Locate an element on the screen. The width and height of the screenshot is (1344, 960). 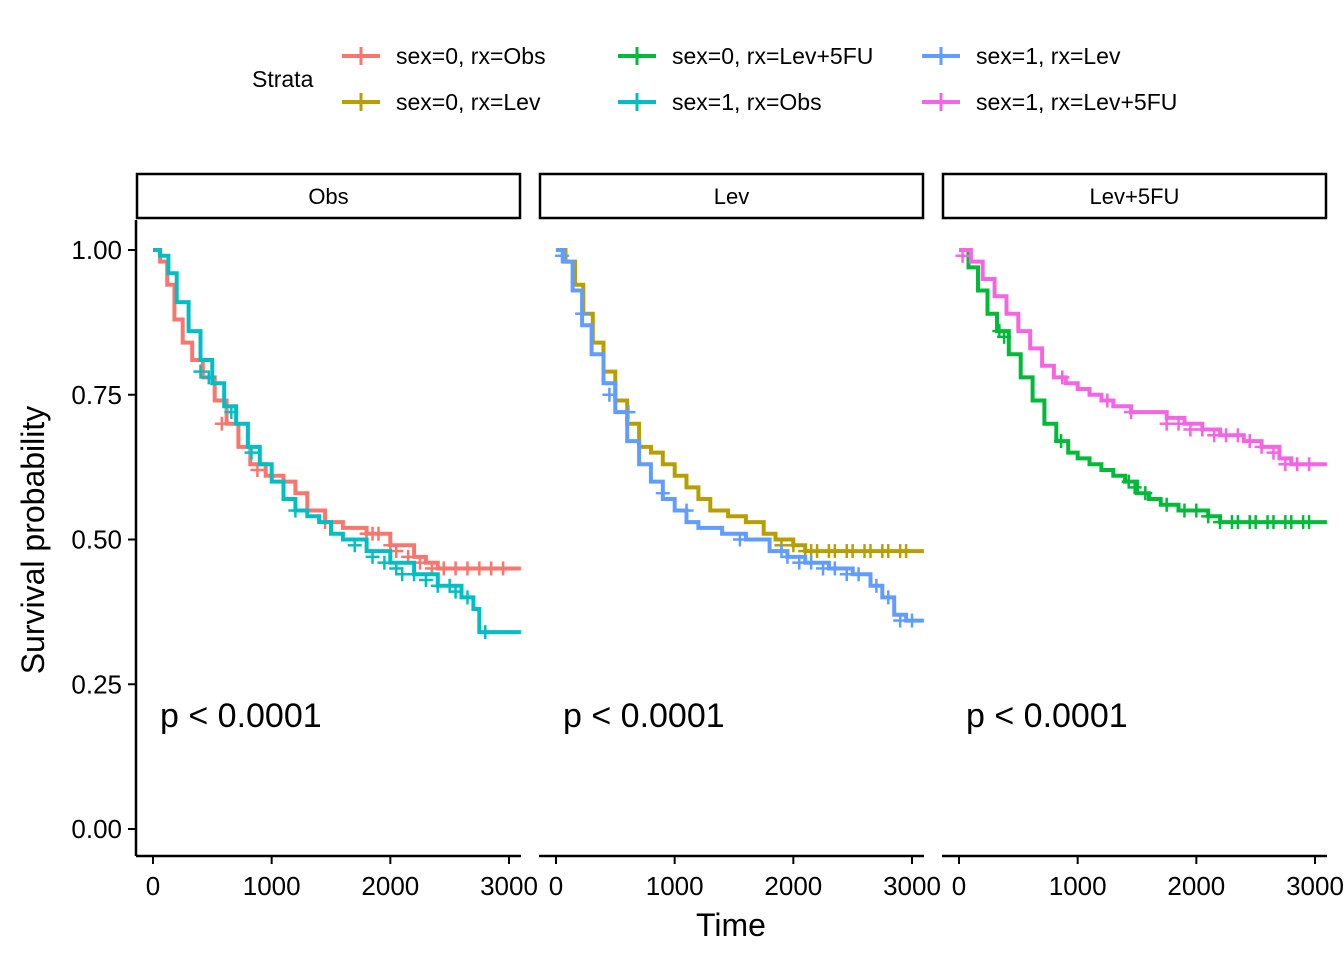
x-tick-label: 1000 is located at coordinates (675, 886).